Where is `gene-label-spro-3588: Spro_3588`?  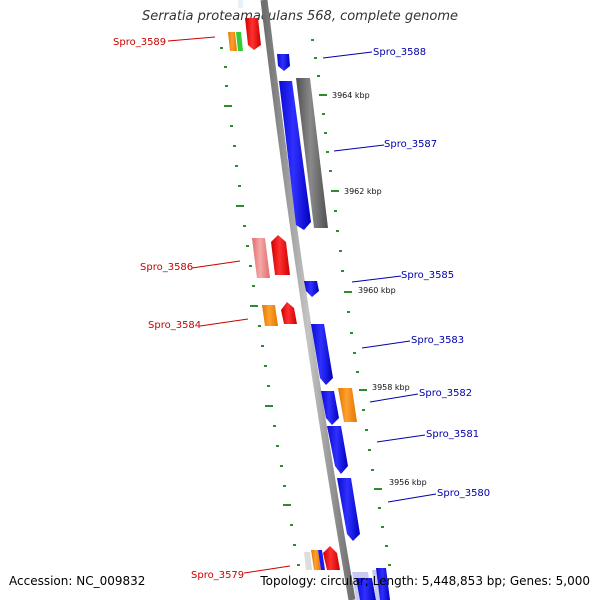
gene-label-spro-3588: Spro_3588 is located at coordinates (399, 52).